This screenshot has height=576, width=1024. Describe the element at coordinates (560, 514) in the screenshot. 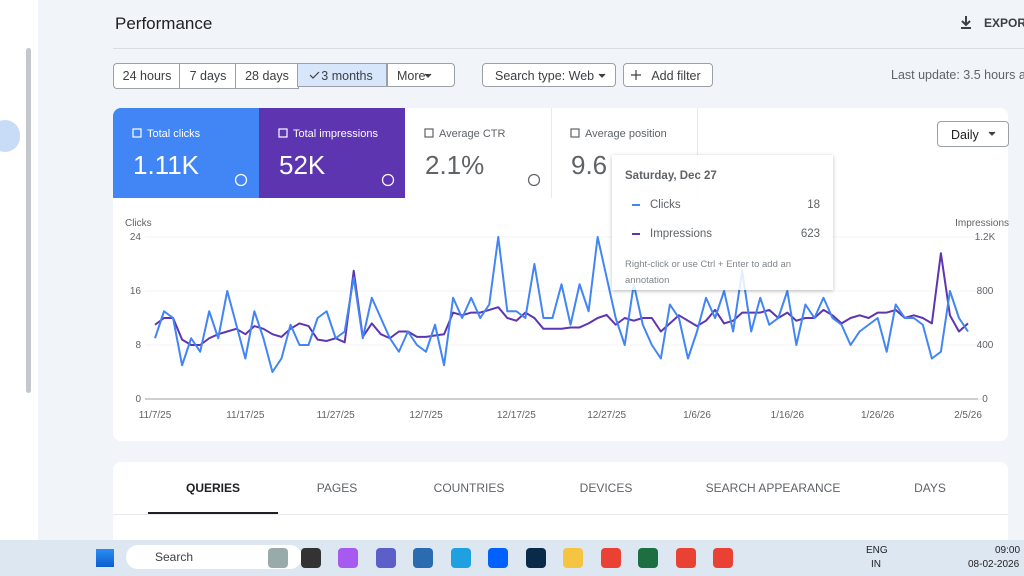

I see `tab-divider` at that location.